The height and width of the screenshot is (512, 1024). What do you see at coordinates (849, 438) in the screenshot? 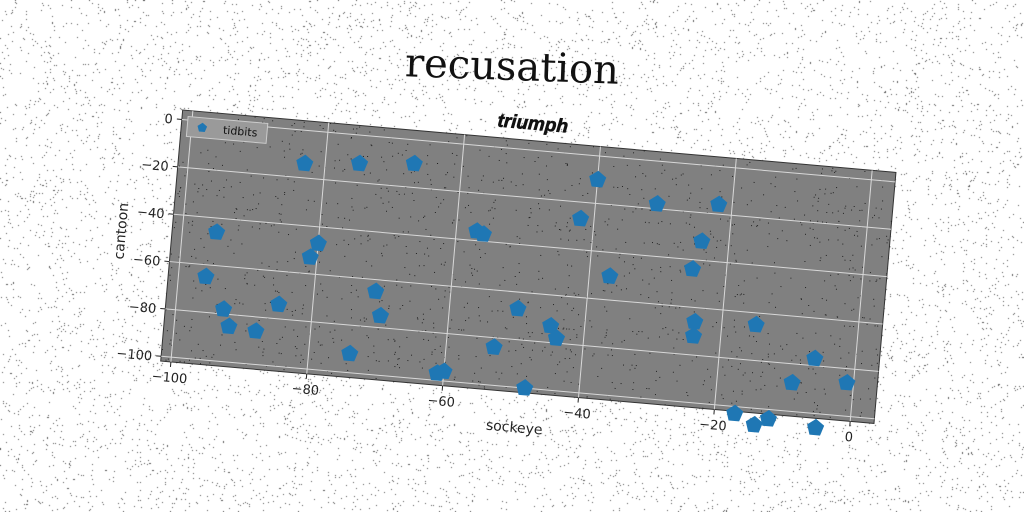
I see `x-tick-label: 0` at bounding box center [849, 438].